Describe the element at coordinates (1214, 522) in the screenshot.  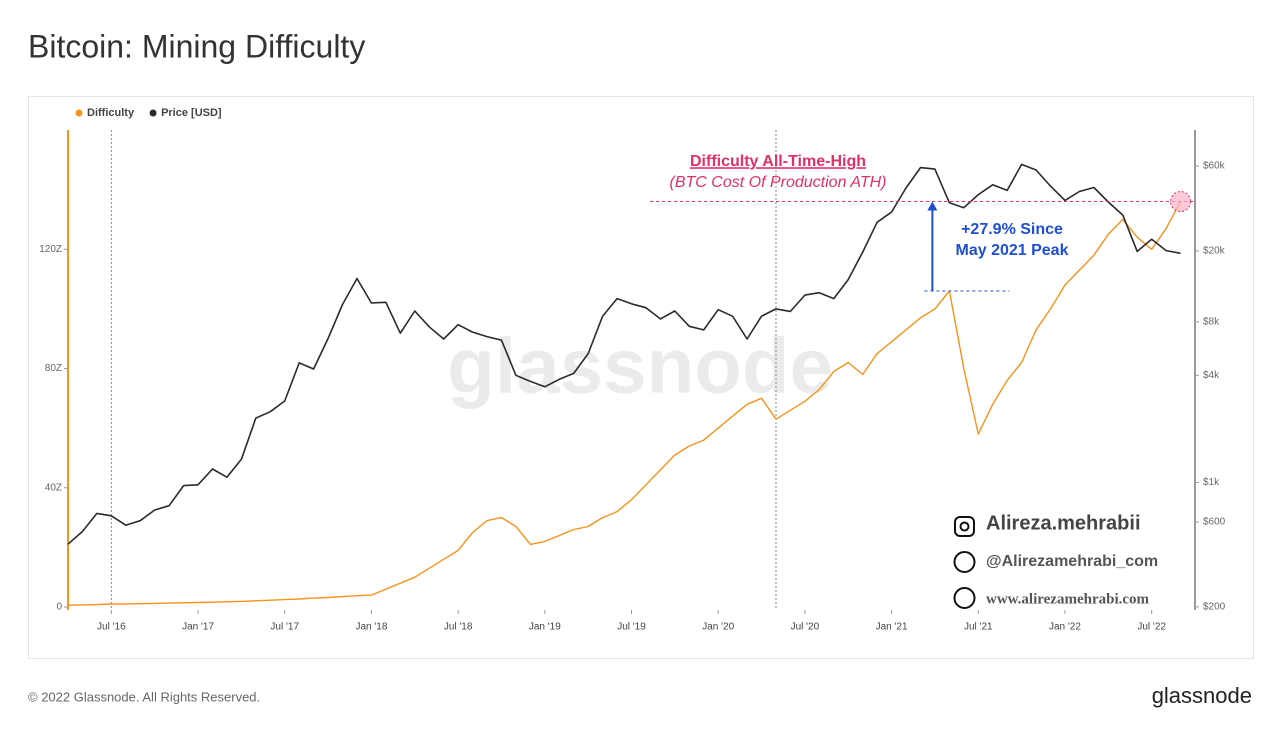
I see `y2-tick-label: $600` at that location.